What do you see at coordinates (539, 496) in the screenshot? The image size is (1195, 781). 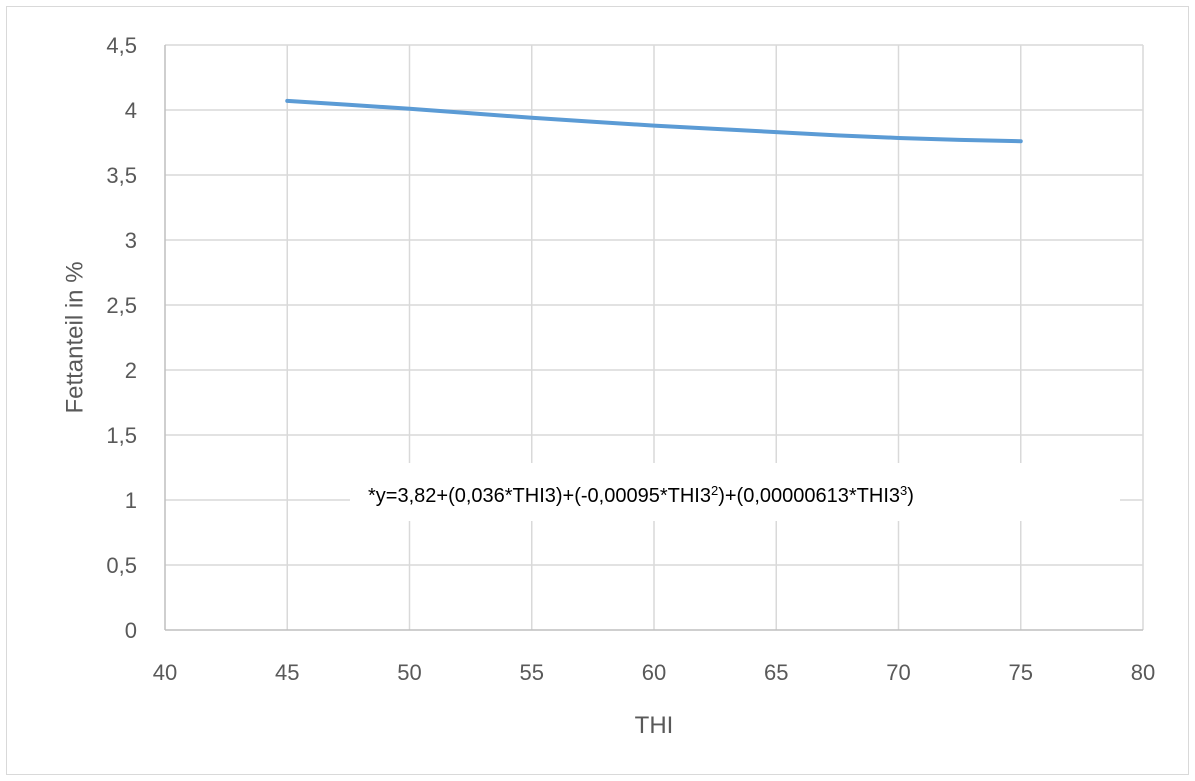 I see `equation-part-prefix: *y=3,82+(0,036*THI3)+(-0,00095*THI3` at bounding box center [539, 496].